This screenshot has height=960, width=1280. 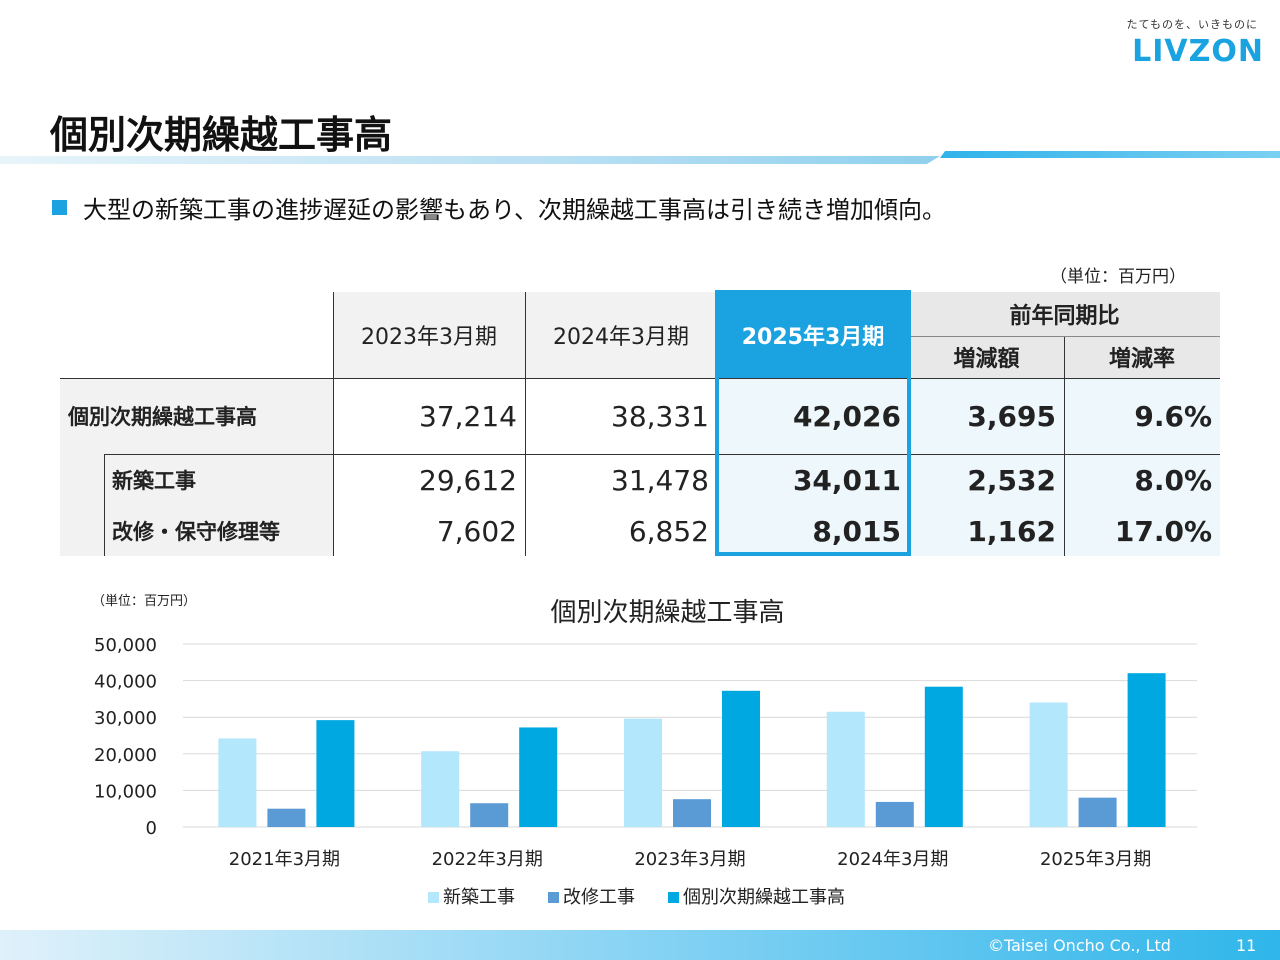 What do you see at coordinates (892, 859) in the screenshot?
I see `x-tick-label: 2024年3月期` at bounding box center [892, 859].